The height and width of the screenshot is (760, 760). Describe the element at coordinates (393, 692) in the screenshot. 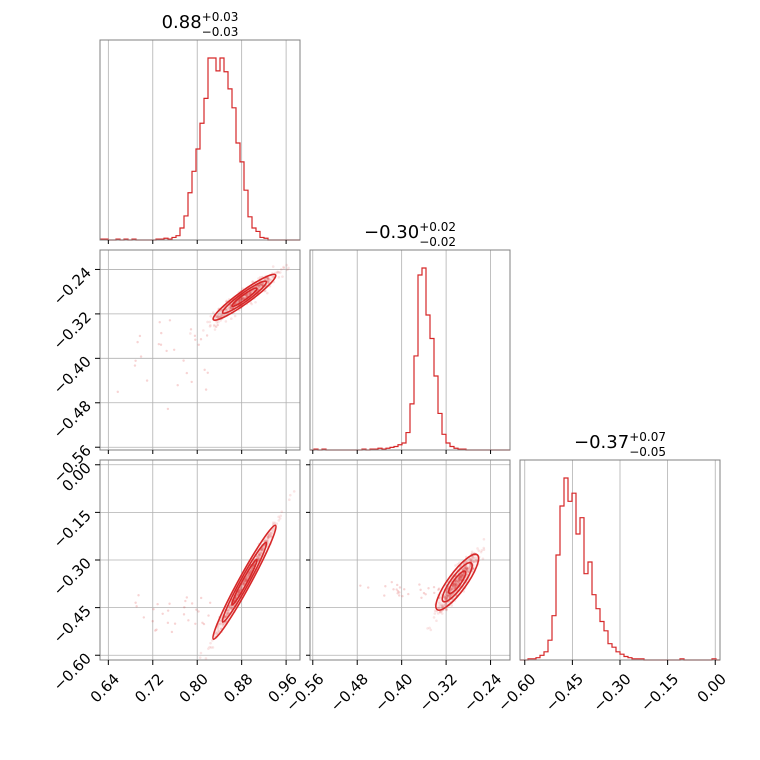

I see `x-tick-label: −0.40` at that location.